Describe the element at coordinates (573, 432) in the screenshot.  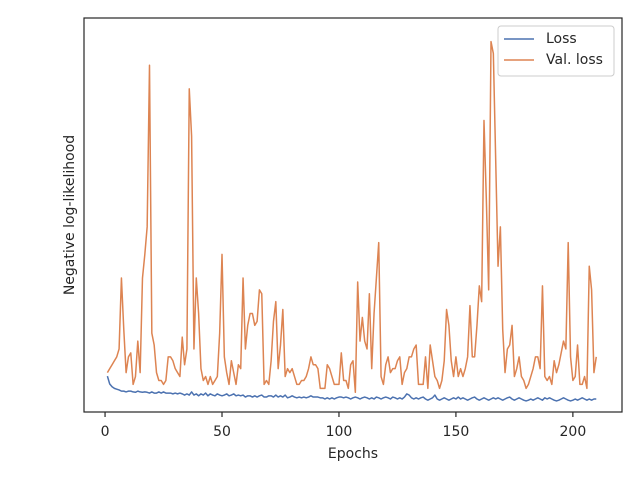
I see `x-tick-label: 200` at that location.